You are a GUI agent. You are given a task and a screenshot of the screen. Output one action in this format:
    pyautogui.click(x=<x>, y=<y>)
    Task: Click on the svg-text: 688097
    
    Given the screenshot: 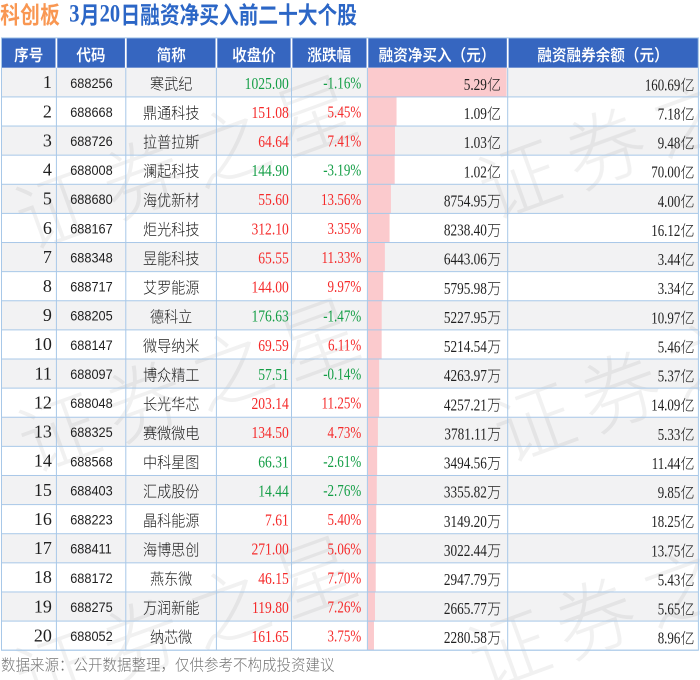 What is the action you would take?
    pyautogui.click(x=91, y=374)
    